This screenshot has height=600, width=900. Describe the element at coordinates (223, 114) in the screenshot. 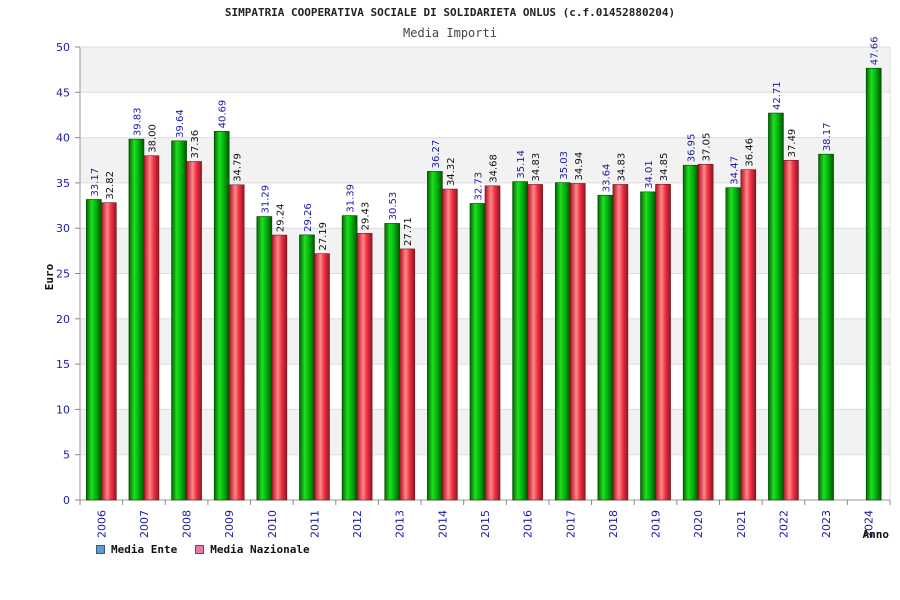

I see `data-label-media-ente: 40.69` at that location.